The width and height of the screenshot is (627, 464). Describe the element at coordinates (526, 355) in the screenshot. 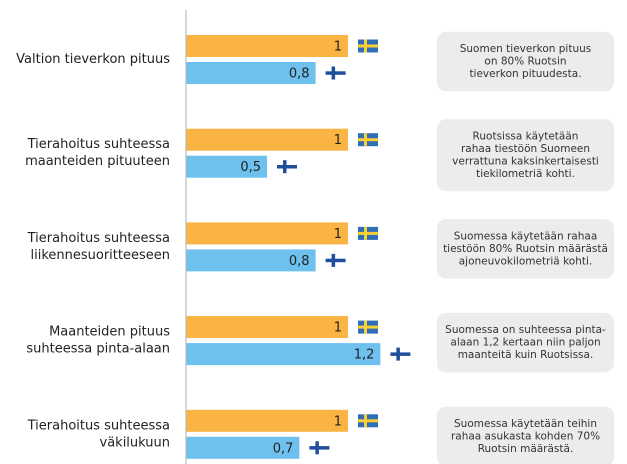

I see `annotation-text: maanteitä kuin Ruotsissa.` at that location.